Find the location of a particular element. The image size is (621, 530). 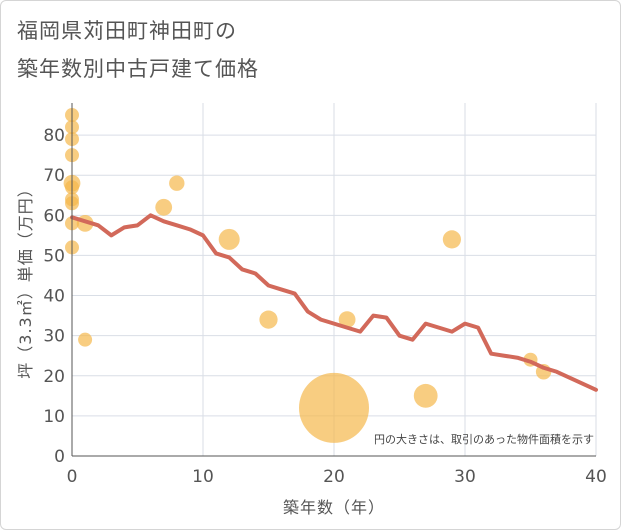

x-axis-label: 築年数（年） is located at coordinates (334, 507).